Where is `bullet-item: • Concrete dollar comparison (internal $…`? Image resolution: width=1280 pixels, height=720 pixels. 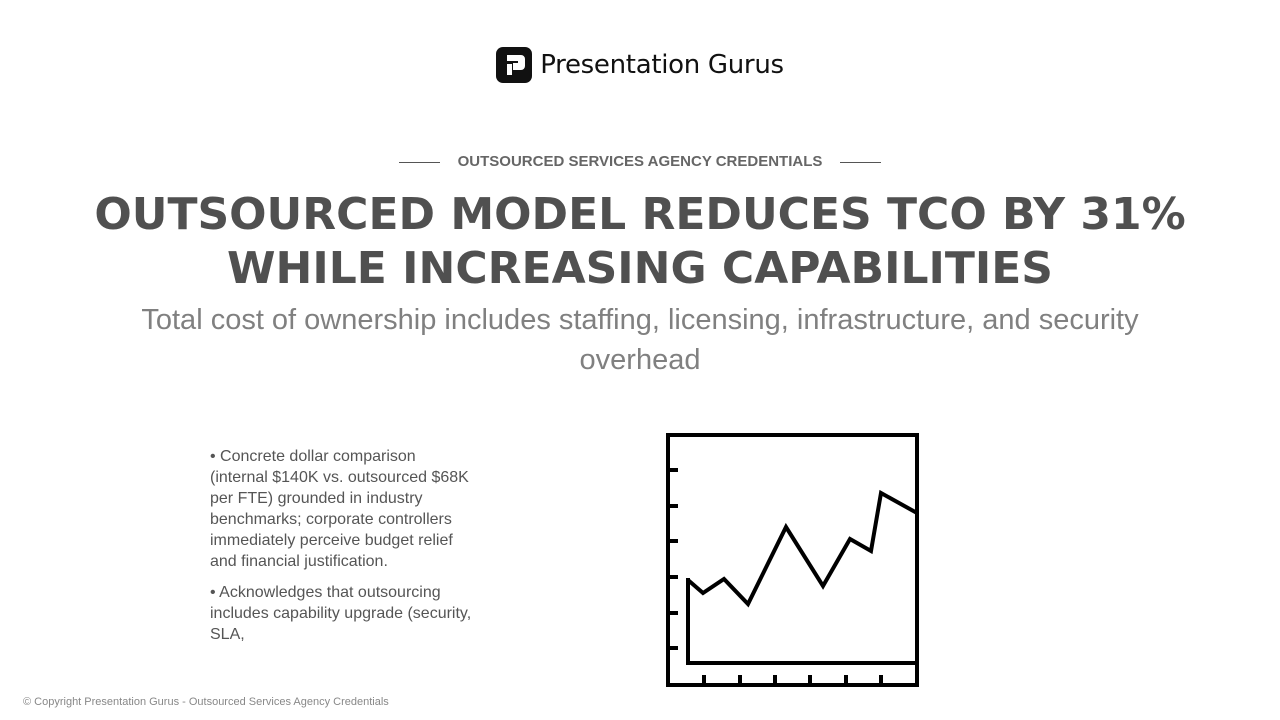
bullet-item: • Concrete dollar comparison (internal $… is located at coordinates (339, 509).